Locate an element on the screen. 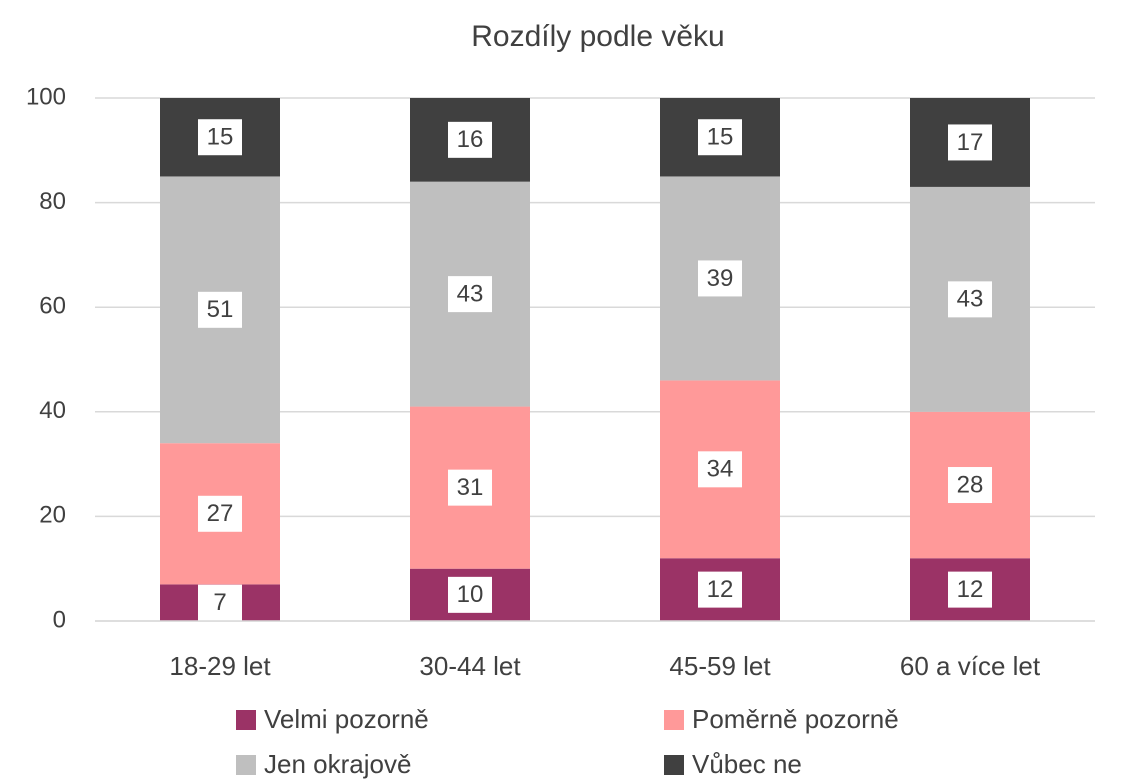 This screenshot has width=1138, height=779. data-label: 10 is located at coordinates (470, 594).